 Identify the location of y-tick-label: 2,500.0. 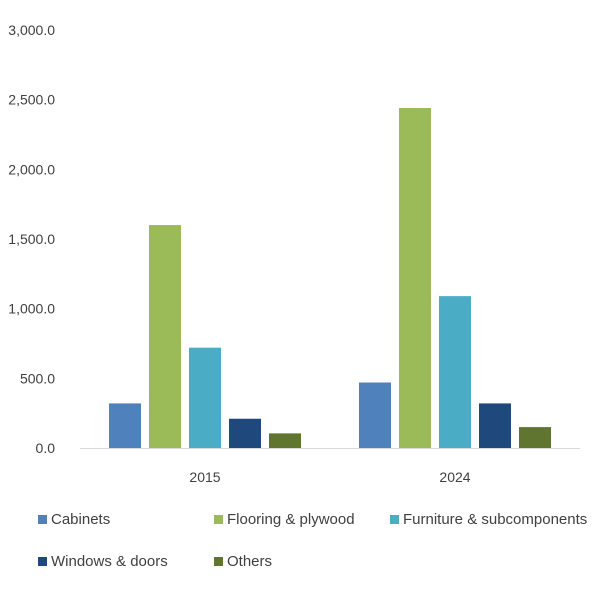
(31, 100).